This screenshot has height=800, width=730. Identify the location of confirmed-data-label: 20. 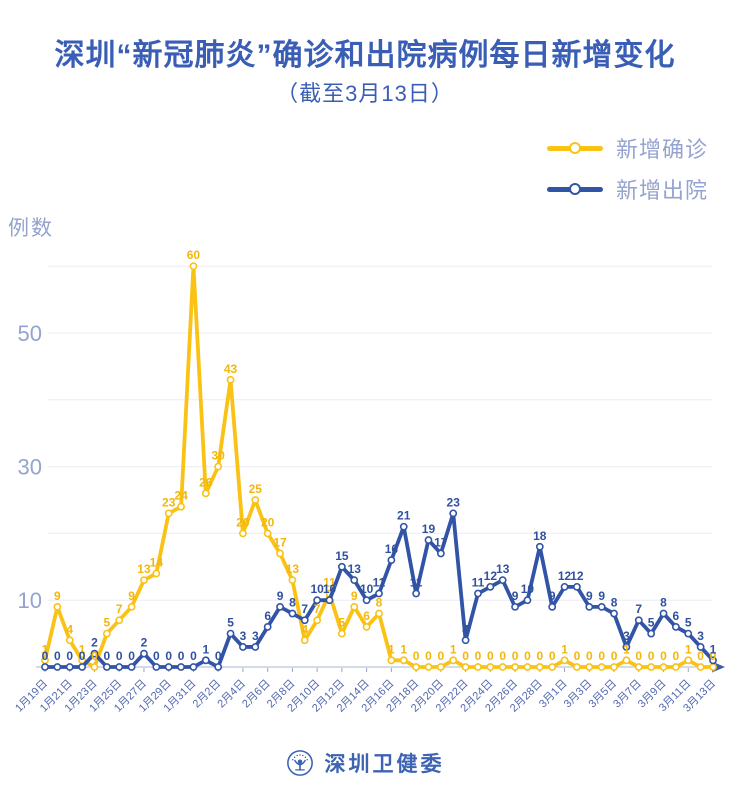
(243, 522).